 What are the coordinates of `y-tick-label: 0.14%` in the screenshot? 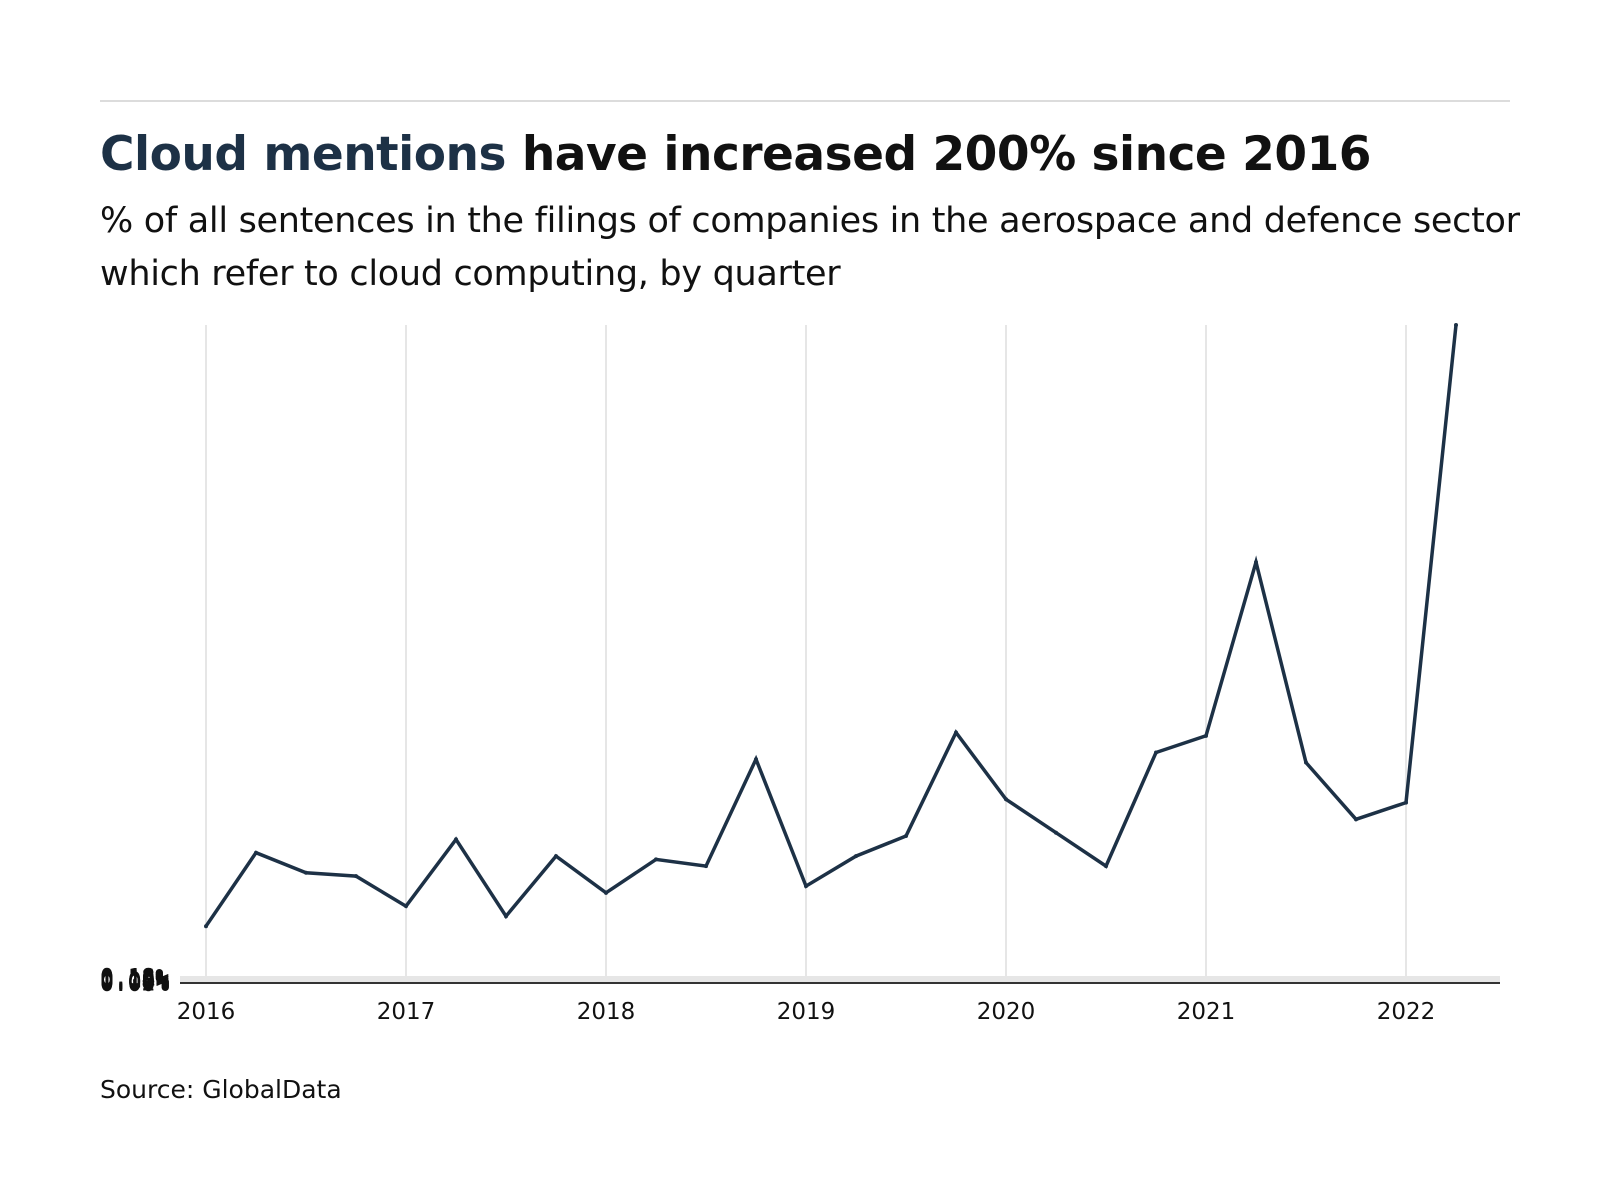 It's located at (134, 979).